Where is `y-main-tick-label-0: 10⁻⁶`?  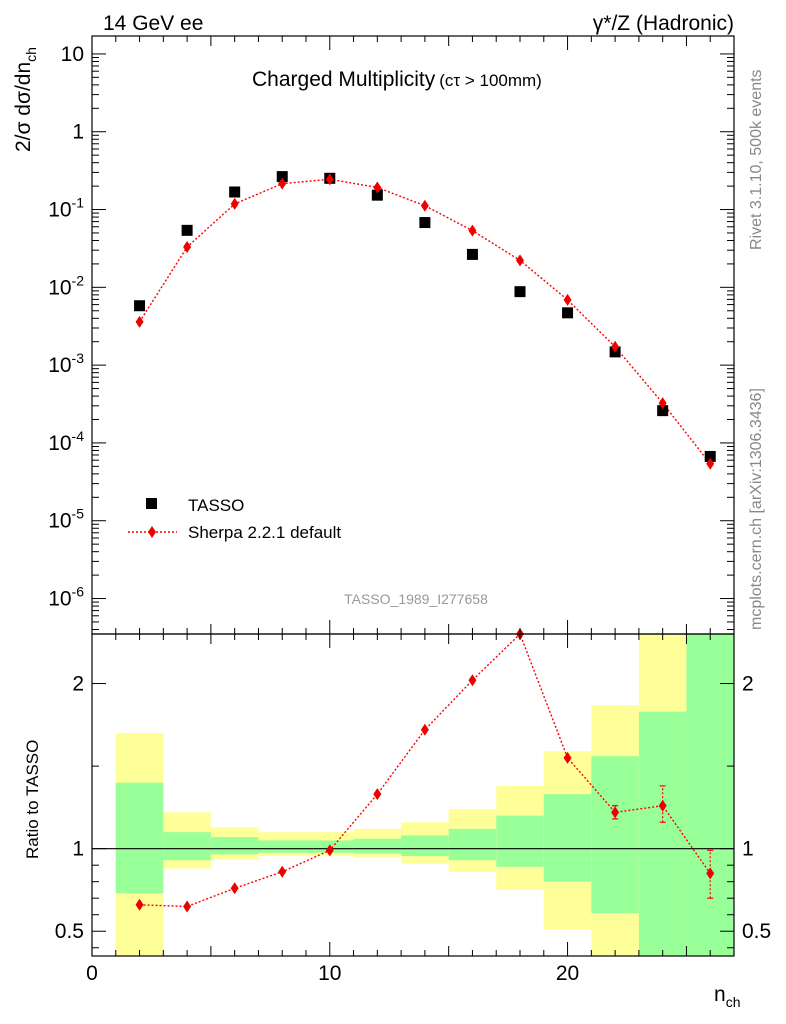 y-main-tick-label-0: 10⁻⁶ is located at coordinates (66, 597).